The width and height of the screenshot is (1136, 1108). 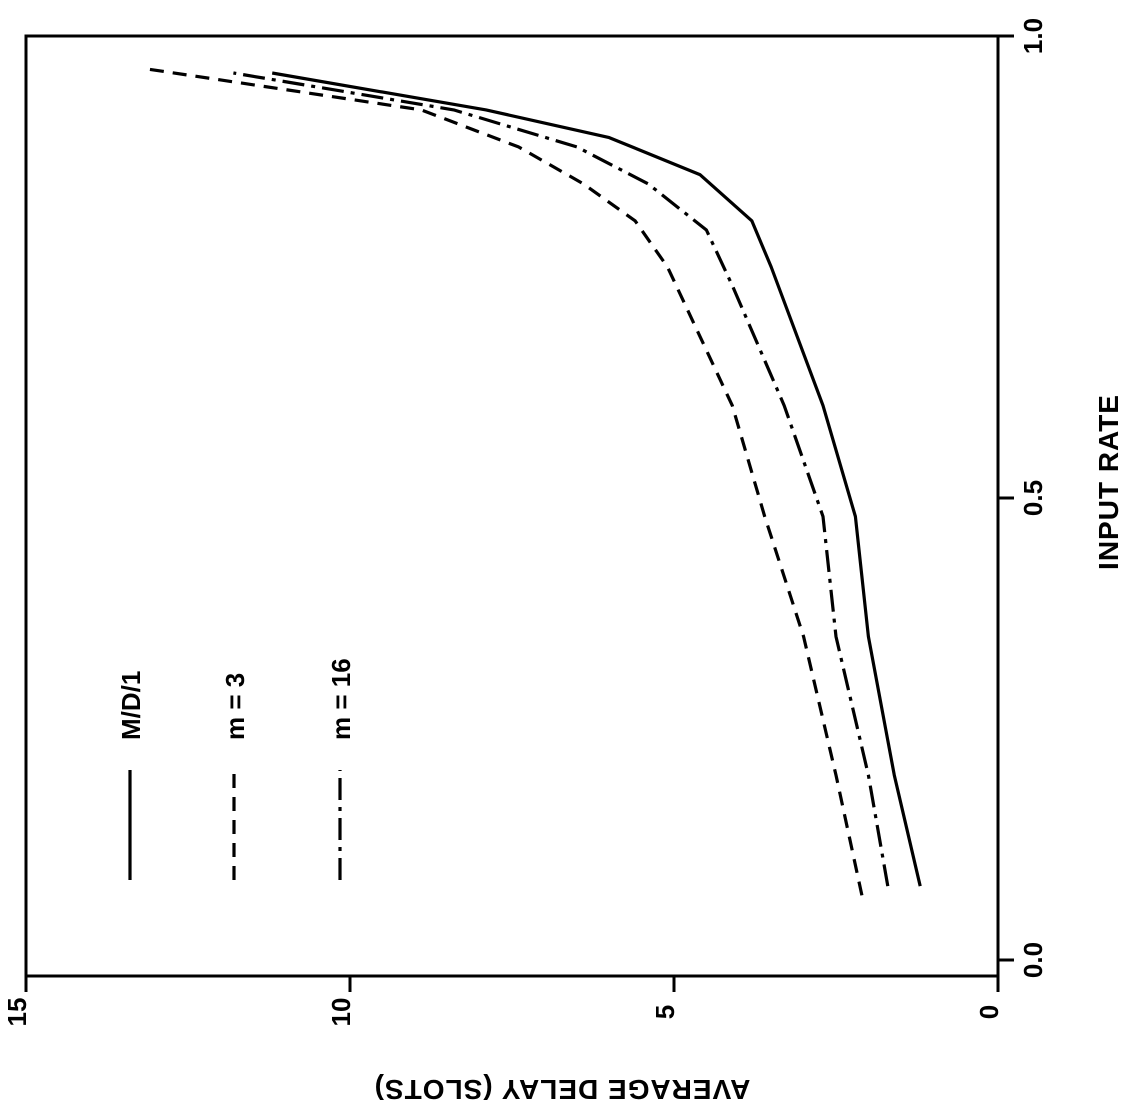 What do you see at coordinates (235, 706) in the screenshot?
I see `legend-label: m = 3` at bounding box center [235, 706].